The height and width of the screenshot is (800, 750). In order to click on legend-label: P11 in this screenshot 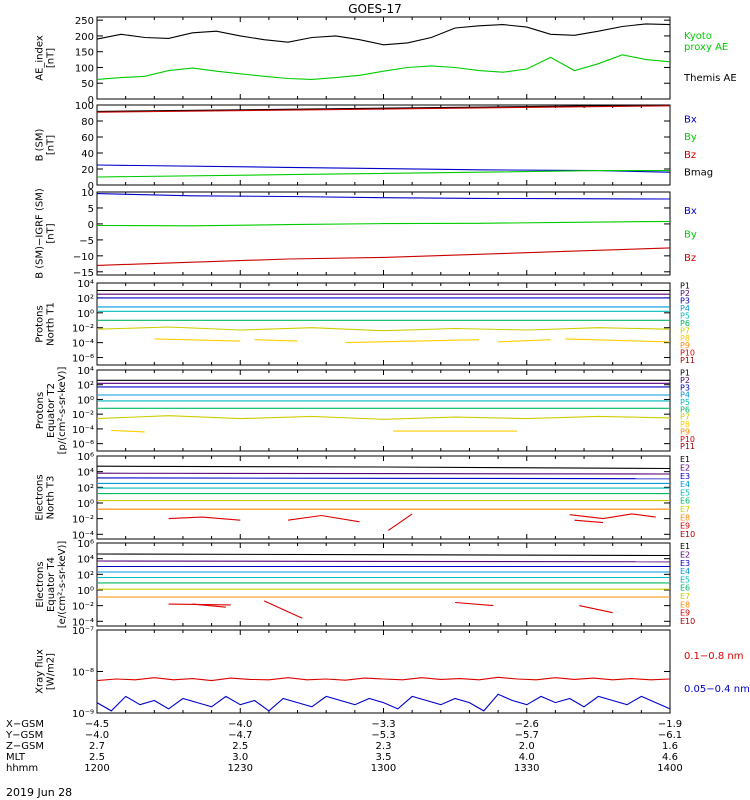, I will do `click(687, 360)`.